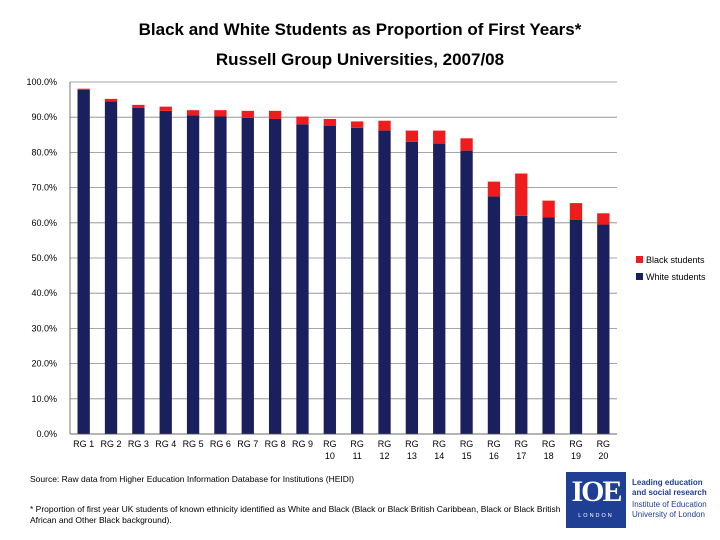  Describe the element at coordinates (83, 444) in the screenshot. I see `x-tick-label: RG 1` at that location.